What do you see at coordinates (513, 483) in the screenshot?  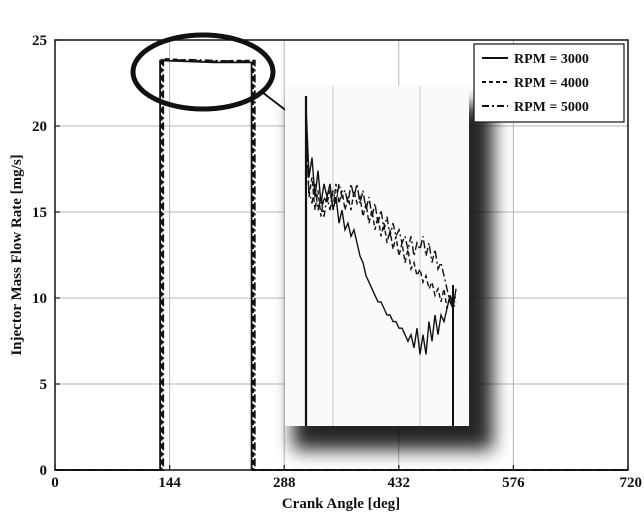 I see `x-tick-label: 576` at bounding box center [513, 483].